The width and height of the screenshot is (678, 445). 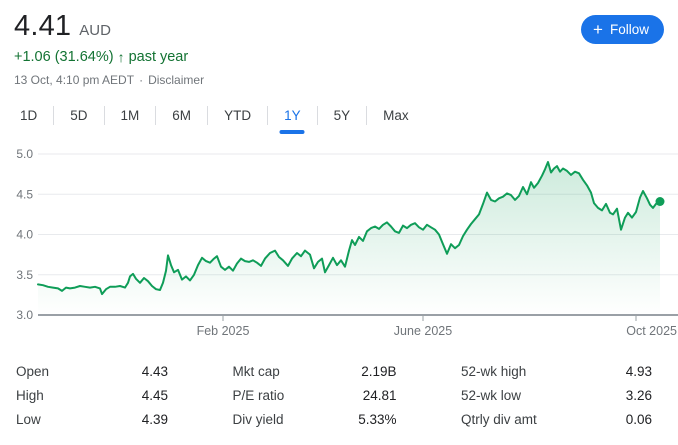 What do you see at coordinates (95, 30) in the screenshot?
I see `currency-code: AUD` at bounding box center [95, 30].